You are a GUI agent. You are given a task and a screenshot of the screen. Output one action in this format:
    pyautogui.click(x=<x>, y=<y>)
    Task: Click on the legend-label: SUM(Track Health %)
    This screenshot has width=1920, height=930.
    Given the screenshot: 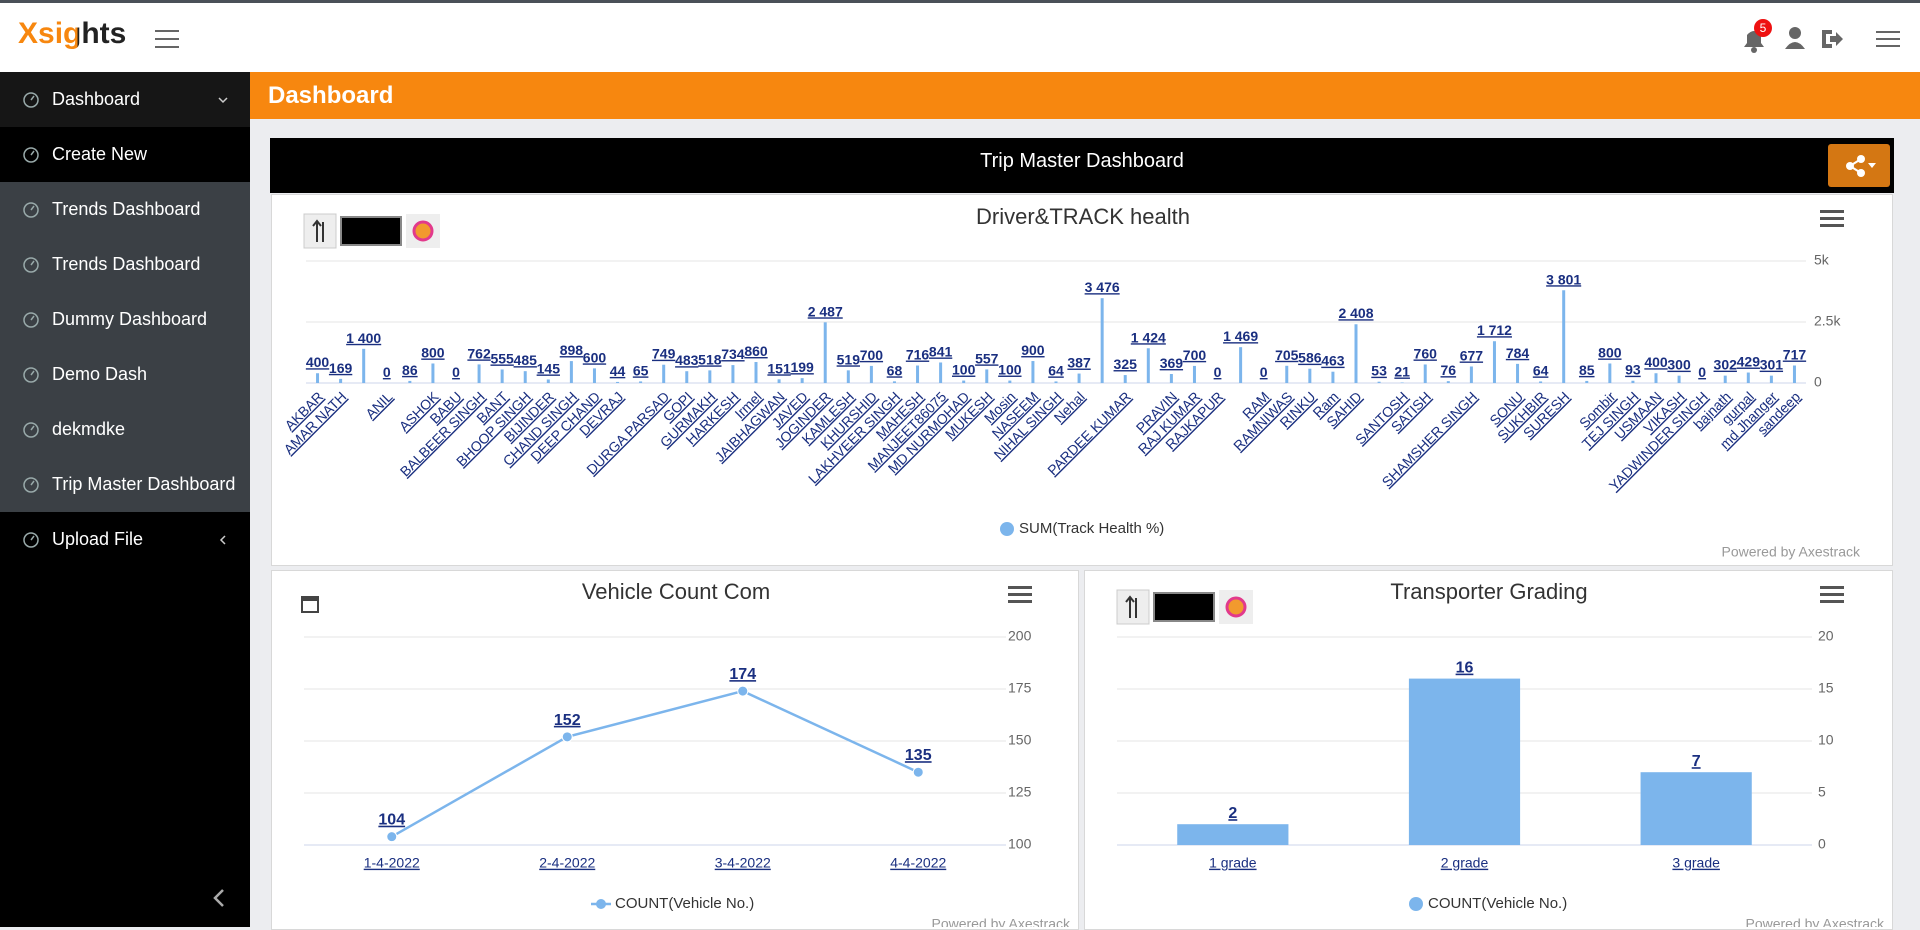 What is the action you would take?
    pyautogui.click(x=1091, y=528)
    